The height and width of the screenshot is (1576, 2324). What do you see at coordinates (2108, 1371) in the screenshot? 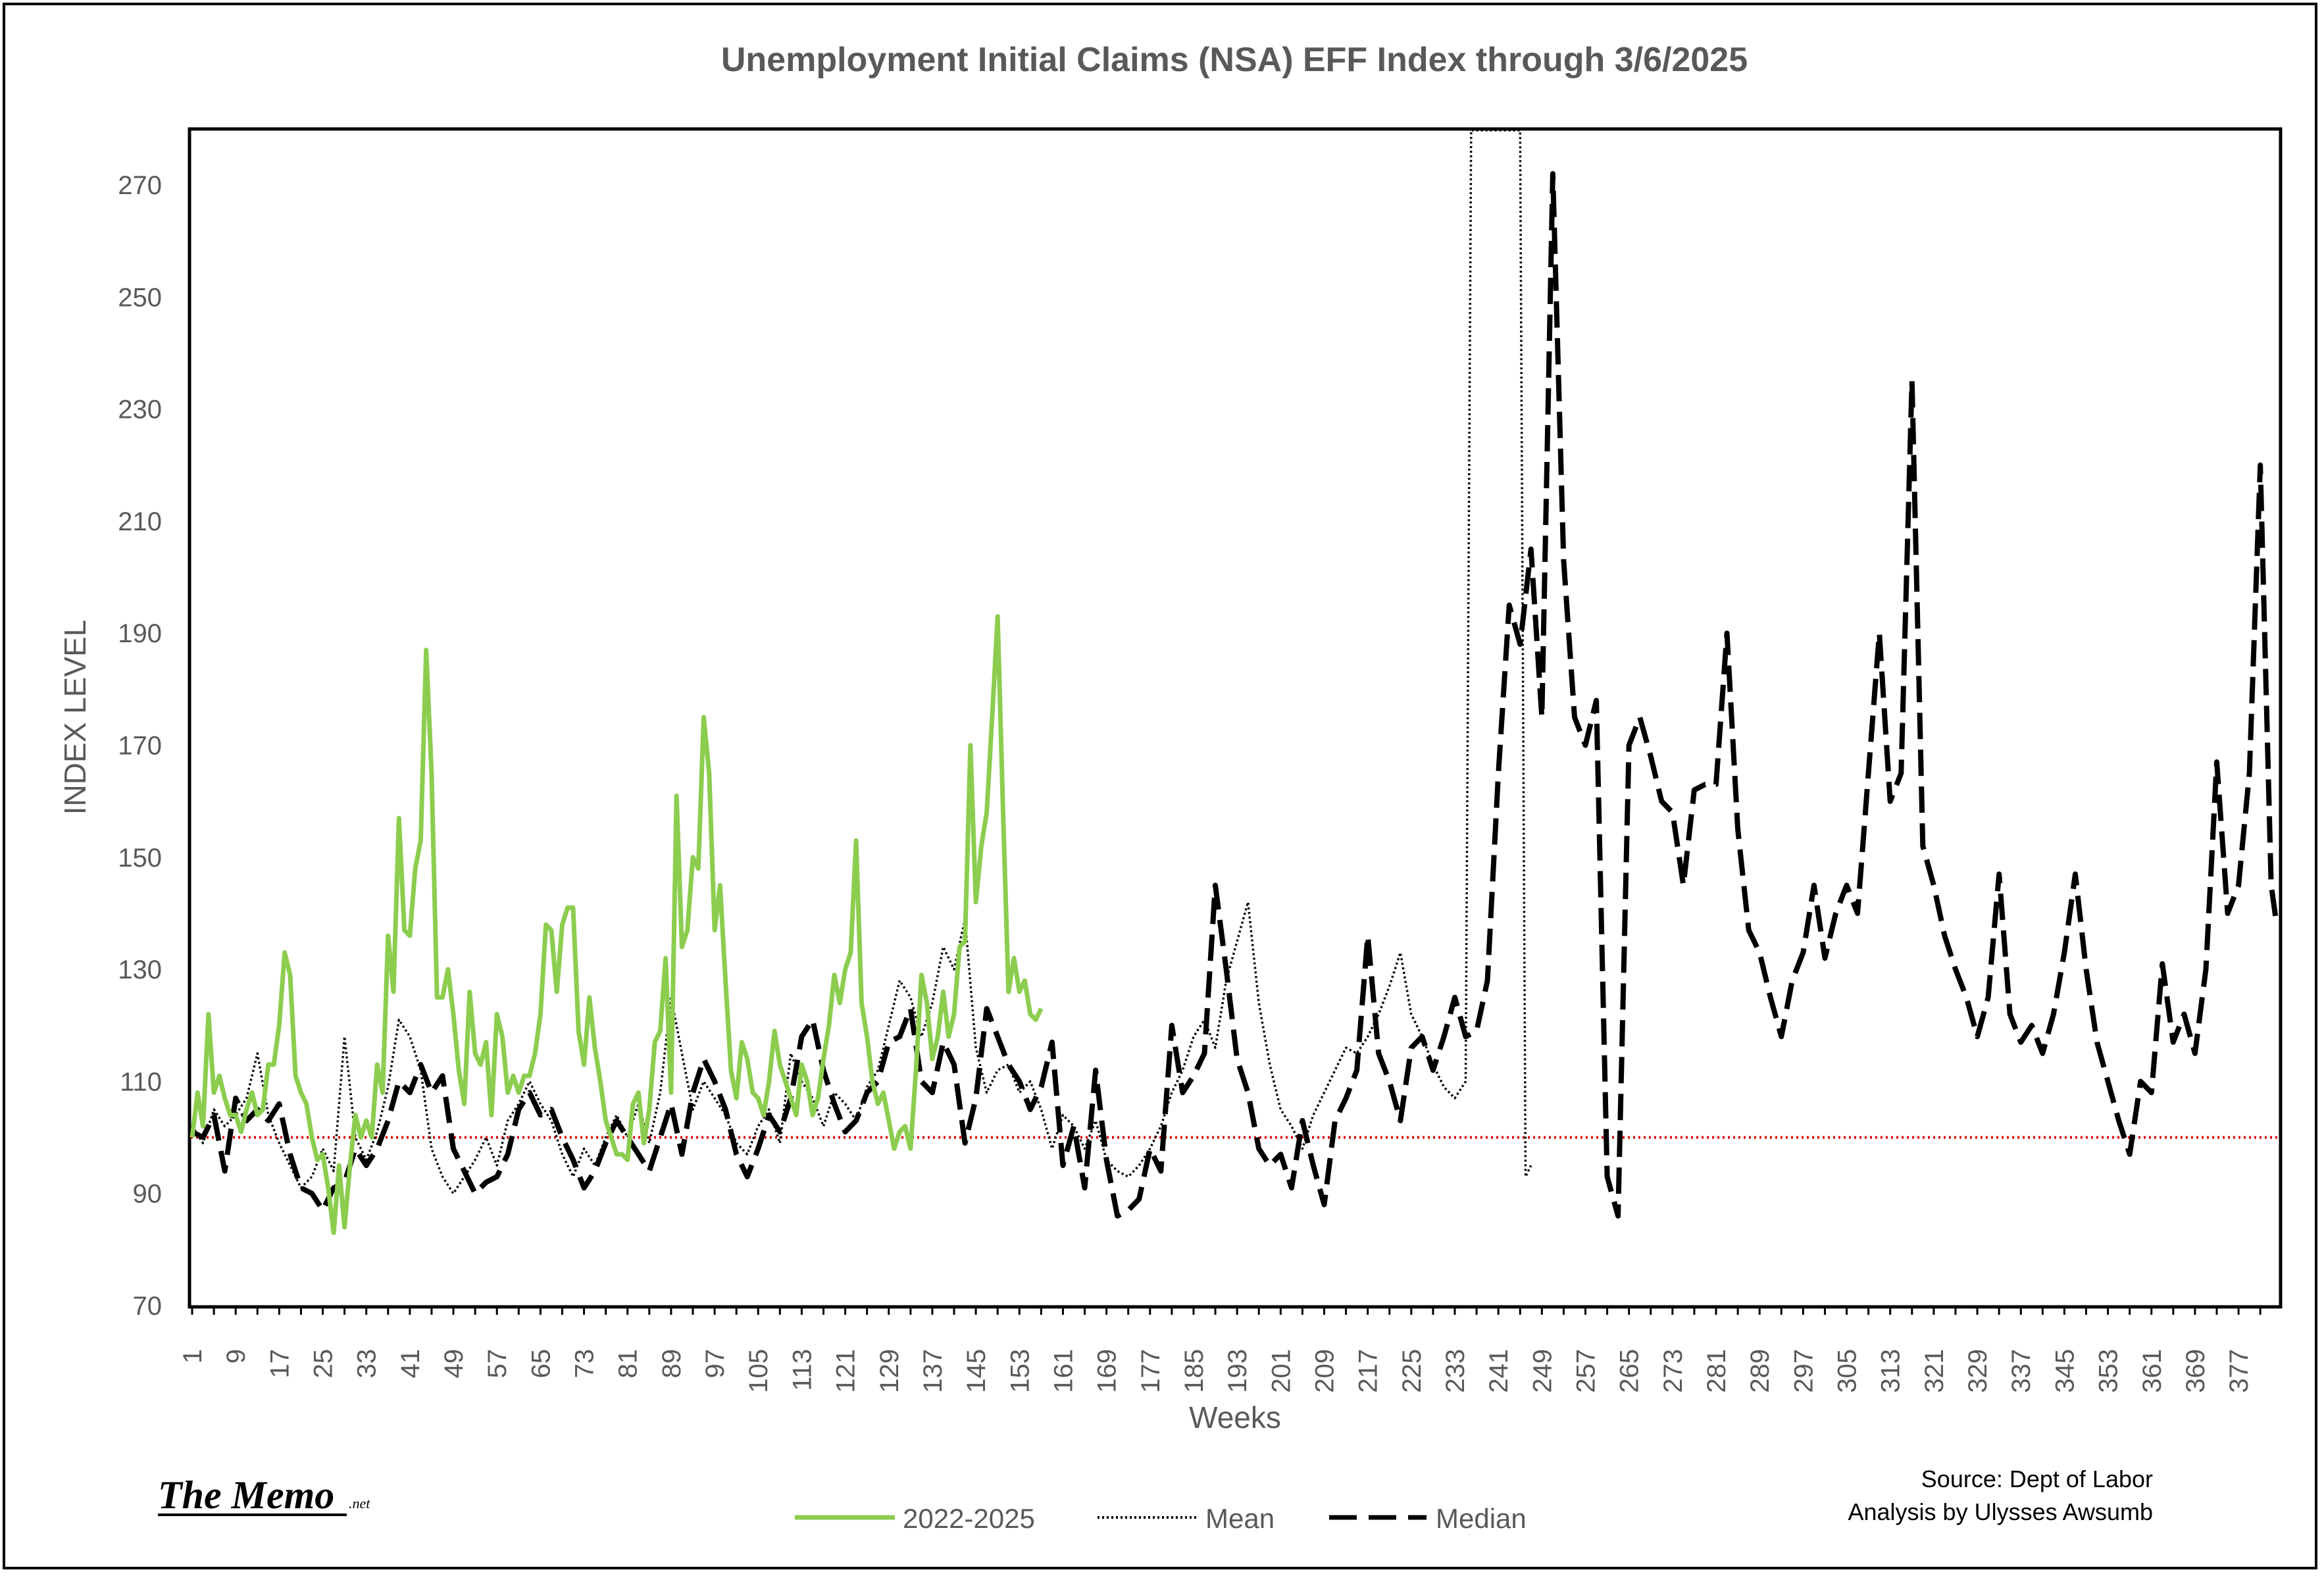
I see `x-tick-label: 353` at bounding box center [2108, 1371].